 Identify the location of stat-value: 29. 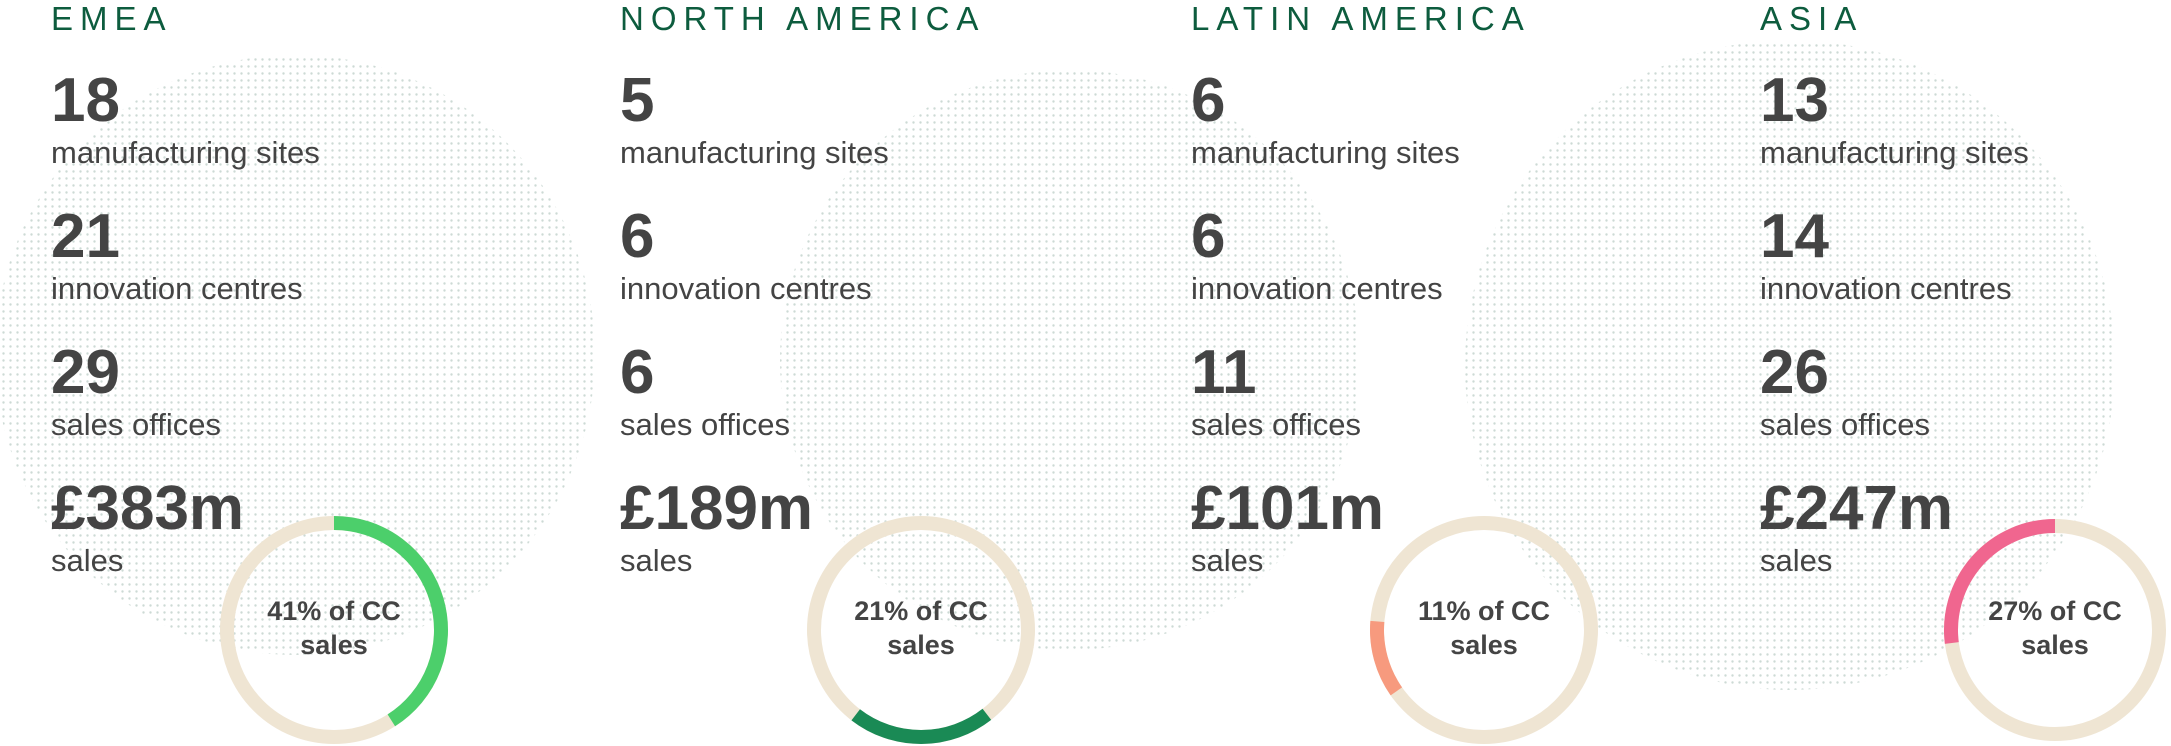
(85, 372).